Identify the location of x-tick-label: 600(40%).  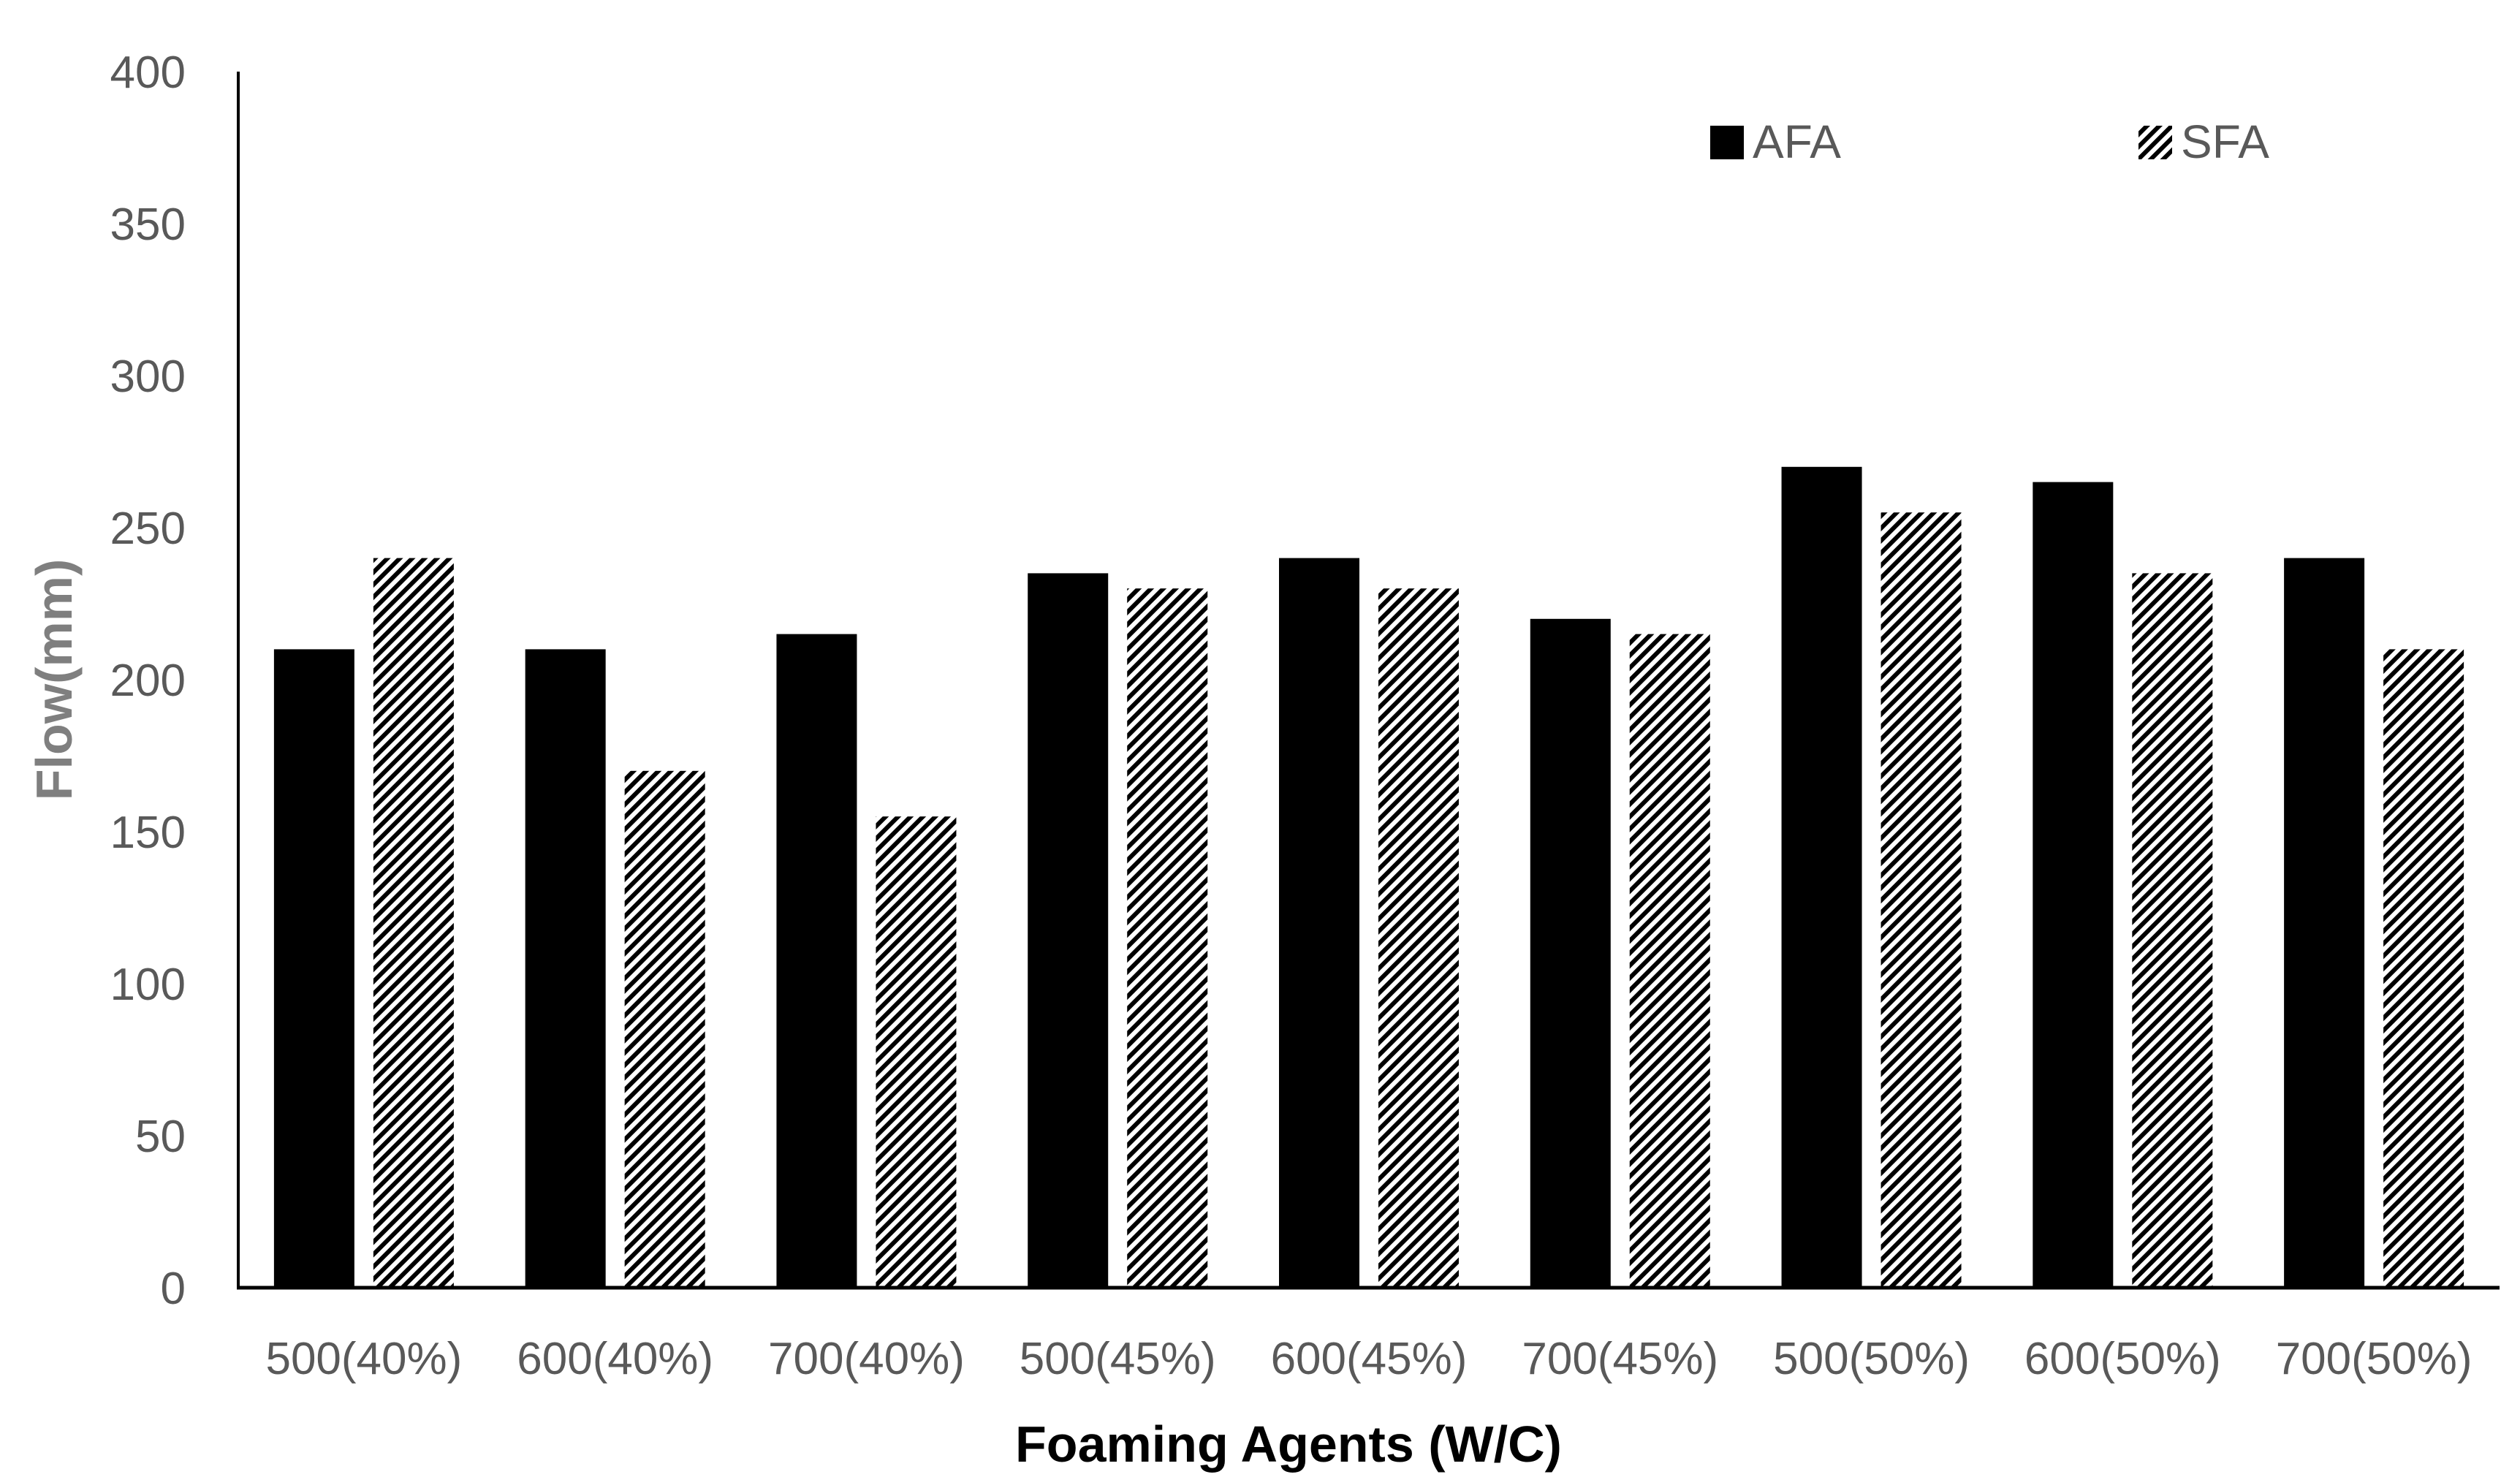
(615, 1359).